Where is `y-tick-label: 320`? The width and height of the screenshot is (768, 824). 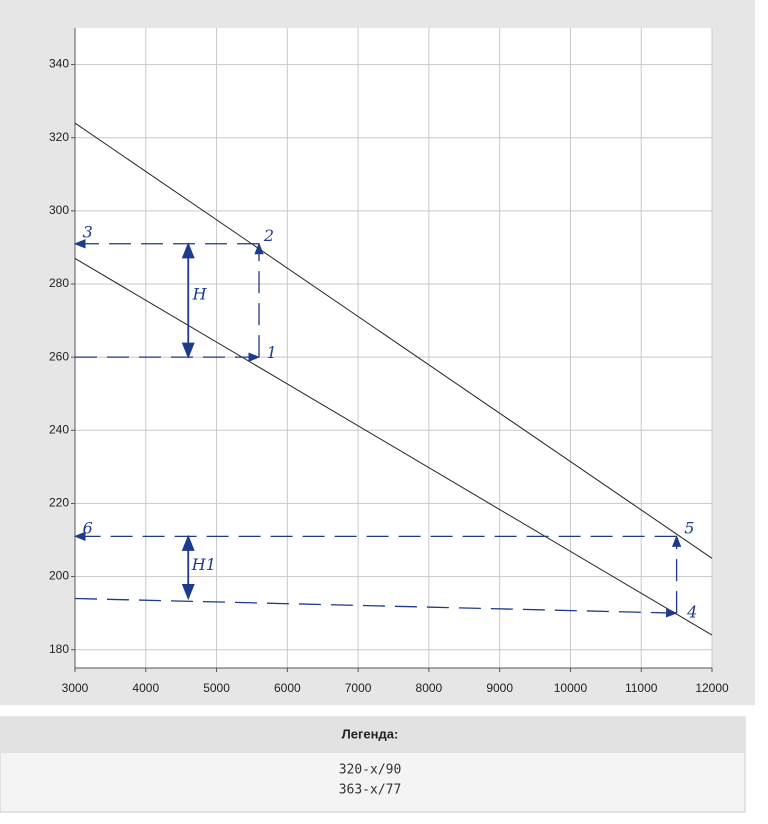 y-tick-label: 320 is located at coordinates (59, 137).